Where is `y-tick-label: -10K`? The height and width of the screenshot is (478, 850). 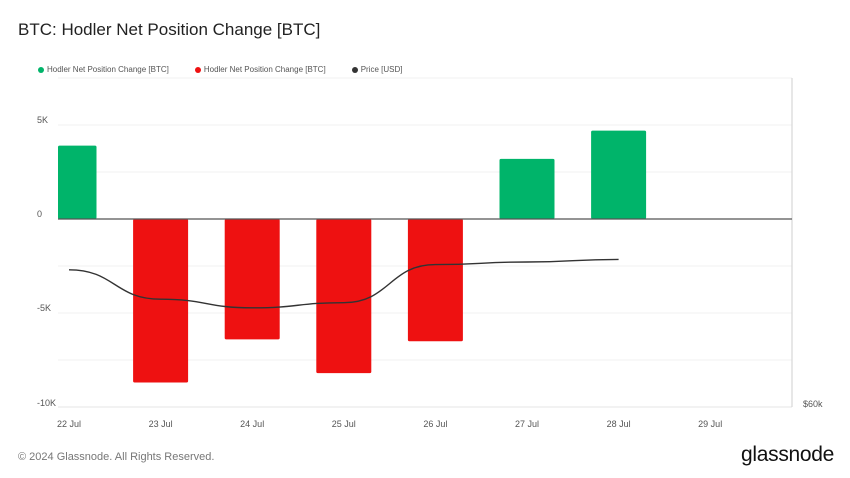 y-tick-label: -10K is located at coordinates (46, 403).